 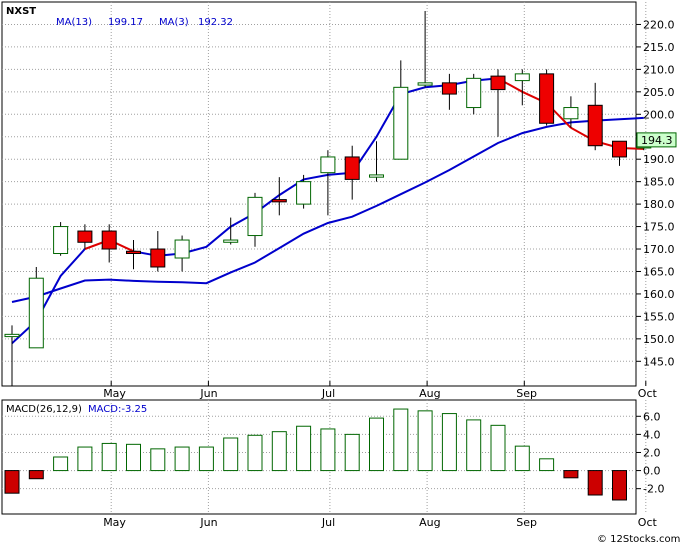 What do you see at coordinates (653, 489) in the screenshot?
I see `macd-tick-label: -2.0` at bounding box center [653, 489].